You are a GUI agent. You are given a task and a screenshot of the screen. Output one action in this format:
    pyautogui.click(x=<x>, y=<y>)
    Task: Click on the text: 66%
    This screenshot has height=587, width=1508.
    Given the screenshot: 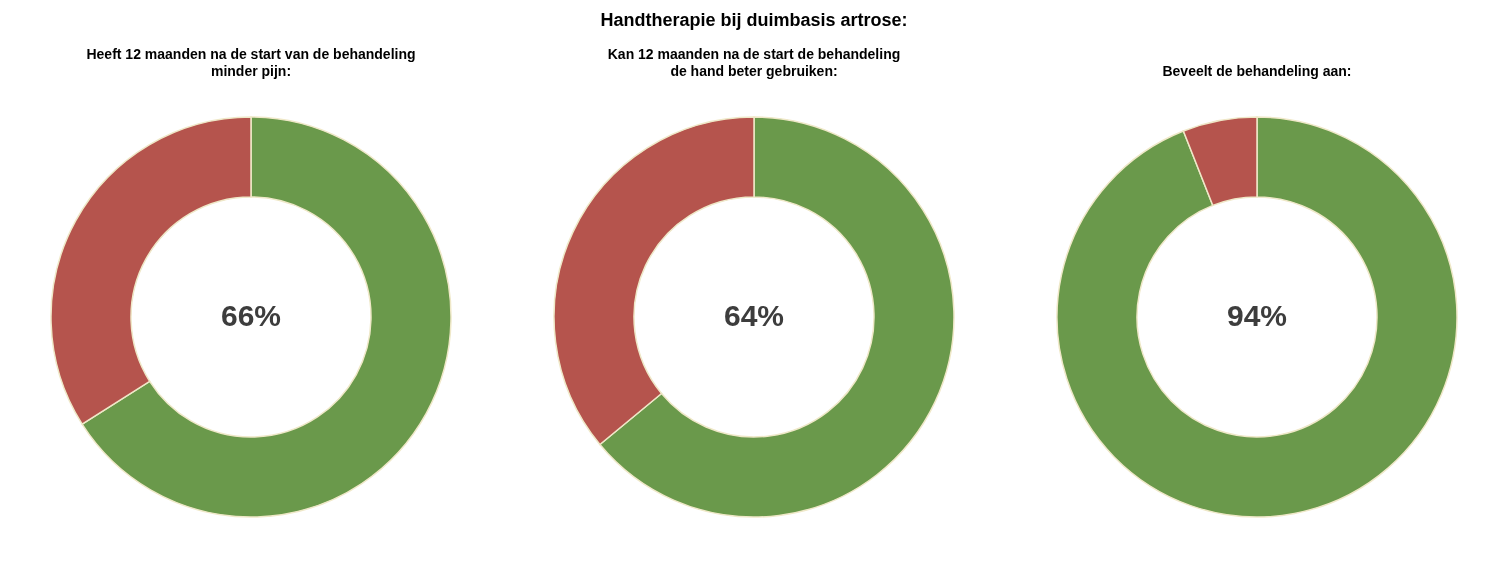 What is the action you would take?
    pyautogui.click(x=251, y=315)
    